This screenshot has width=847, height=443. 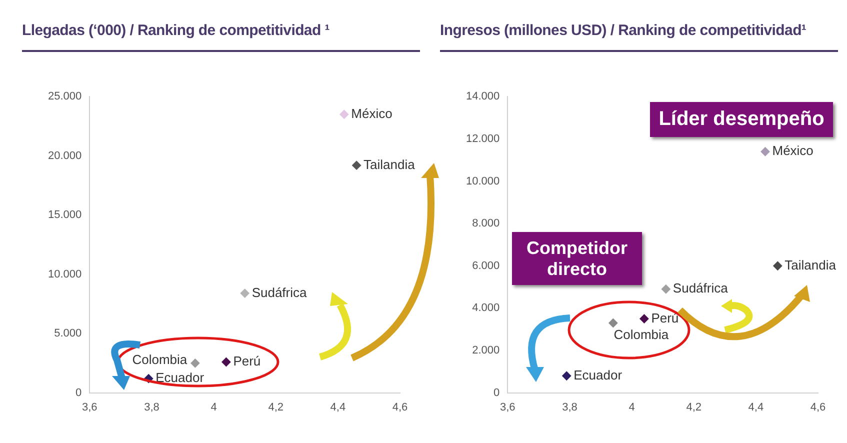 What do you see at coordinates (483, 138) in the screenshot?
I see `y-tick-label: 12.000` at bounding box center [483, 138].